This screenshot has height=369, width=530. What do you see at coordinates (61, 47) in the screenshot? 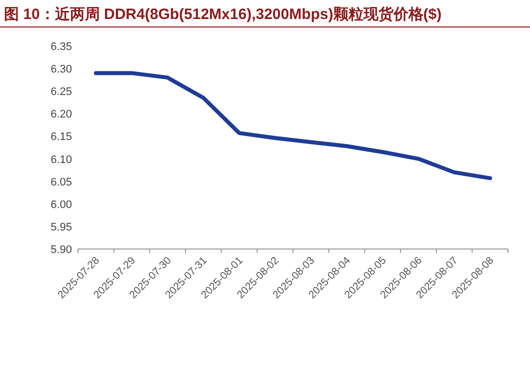
I see `y-tick-label: 6.35` at bounding box center [61, 47].